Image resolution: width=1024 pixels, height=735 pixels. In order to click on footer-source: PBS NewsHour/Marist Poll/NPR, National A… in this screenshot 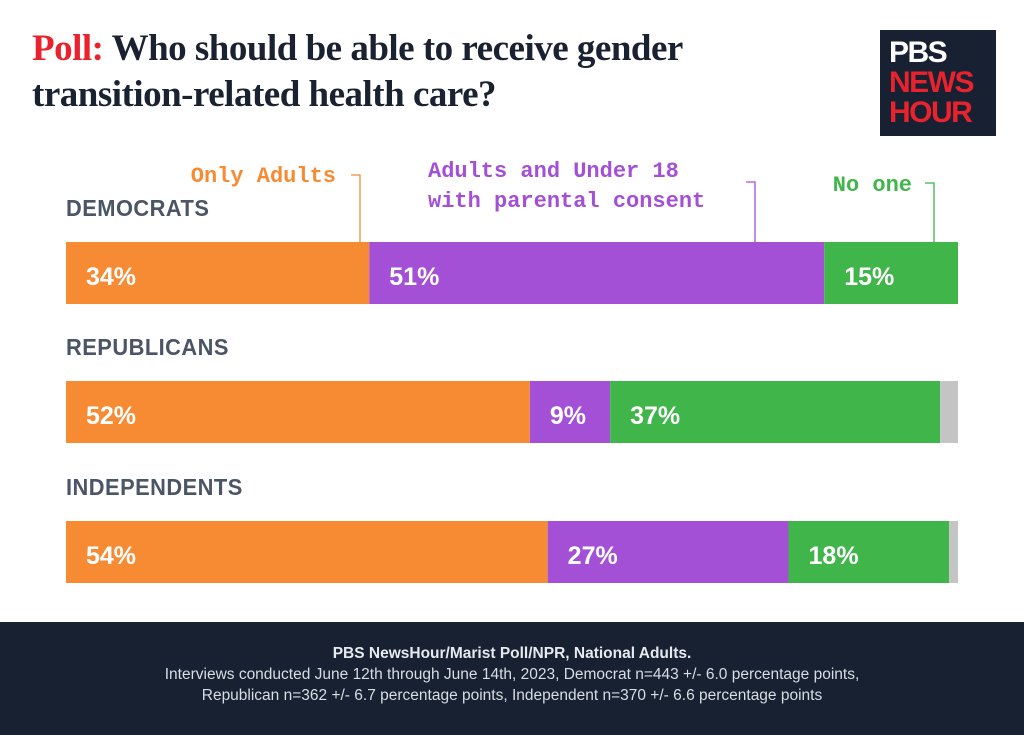, I will do `click(512, 653)`.